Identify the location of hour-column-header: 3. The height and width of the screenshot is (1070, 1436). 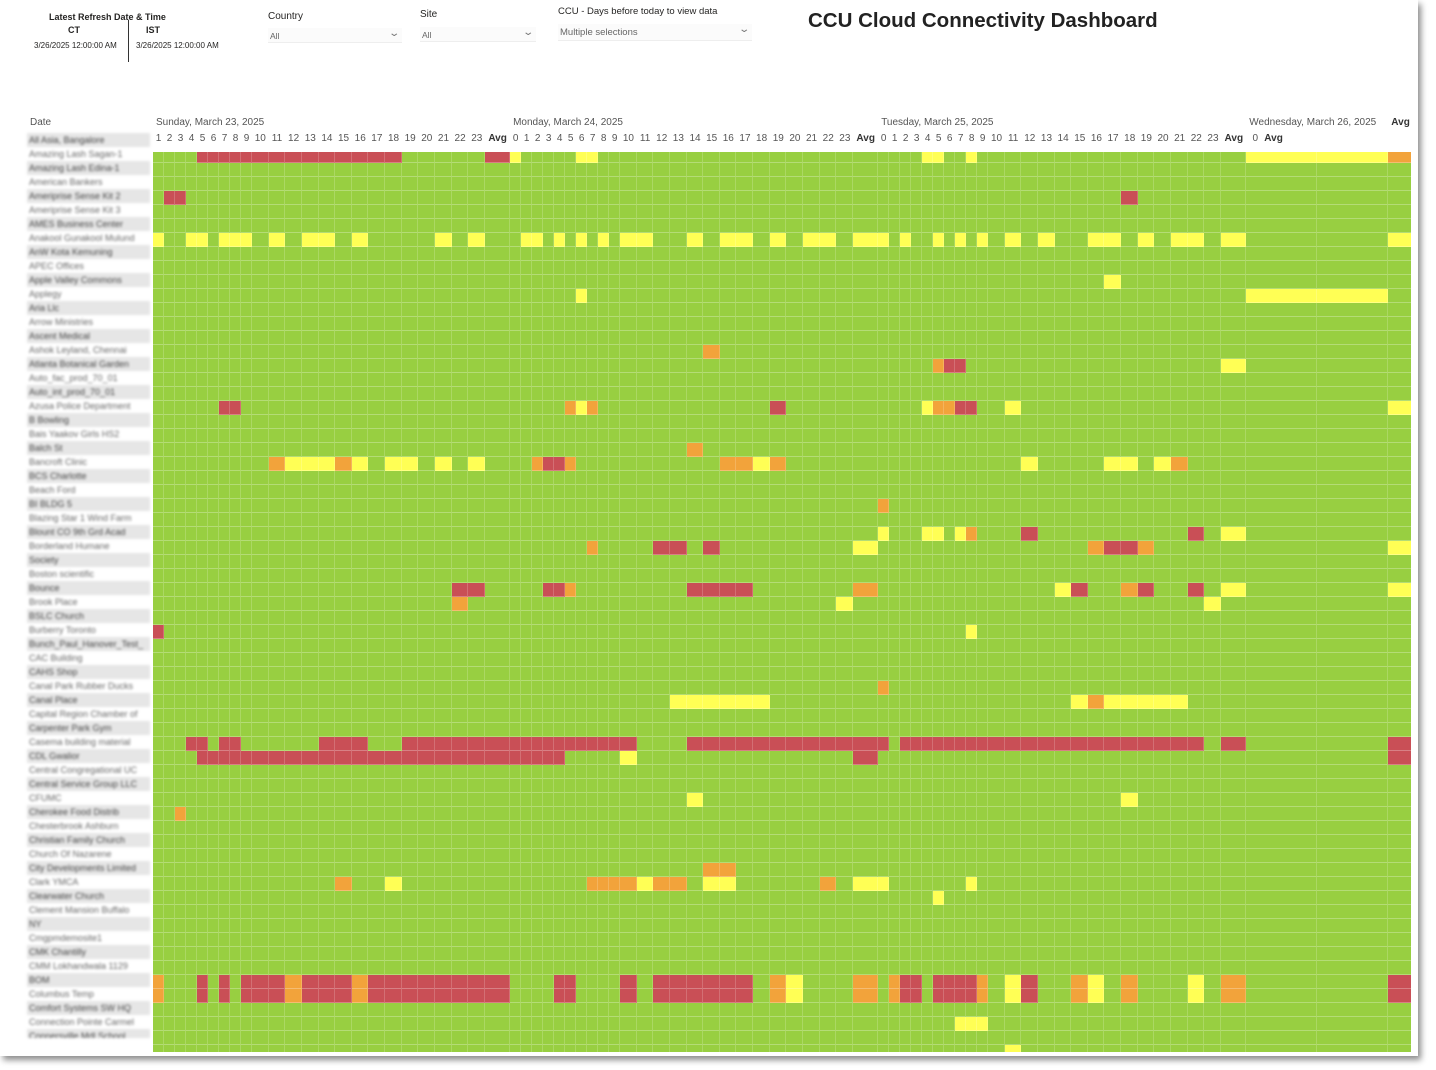
(548, 138).